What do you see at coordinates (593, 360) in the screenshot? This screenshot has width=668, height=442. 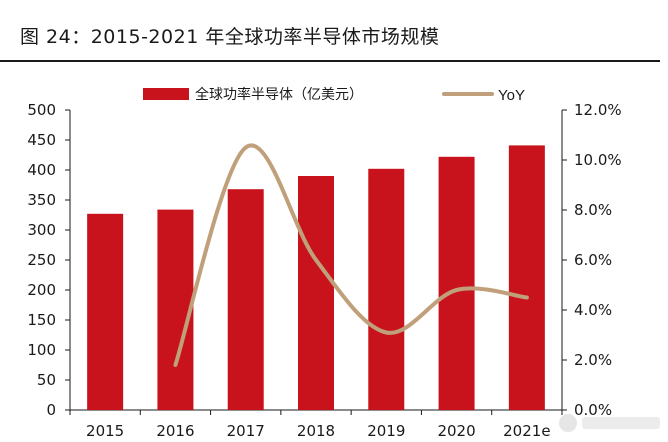 I see `right-tick-label: 2.0%` at bounding box center [593, 360].